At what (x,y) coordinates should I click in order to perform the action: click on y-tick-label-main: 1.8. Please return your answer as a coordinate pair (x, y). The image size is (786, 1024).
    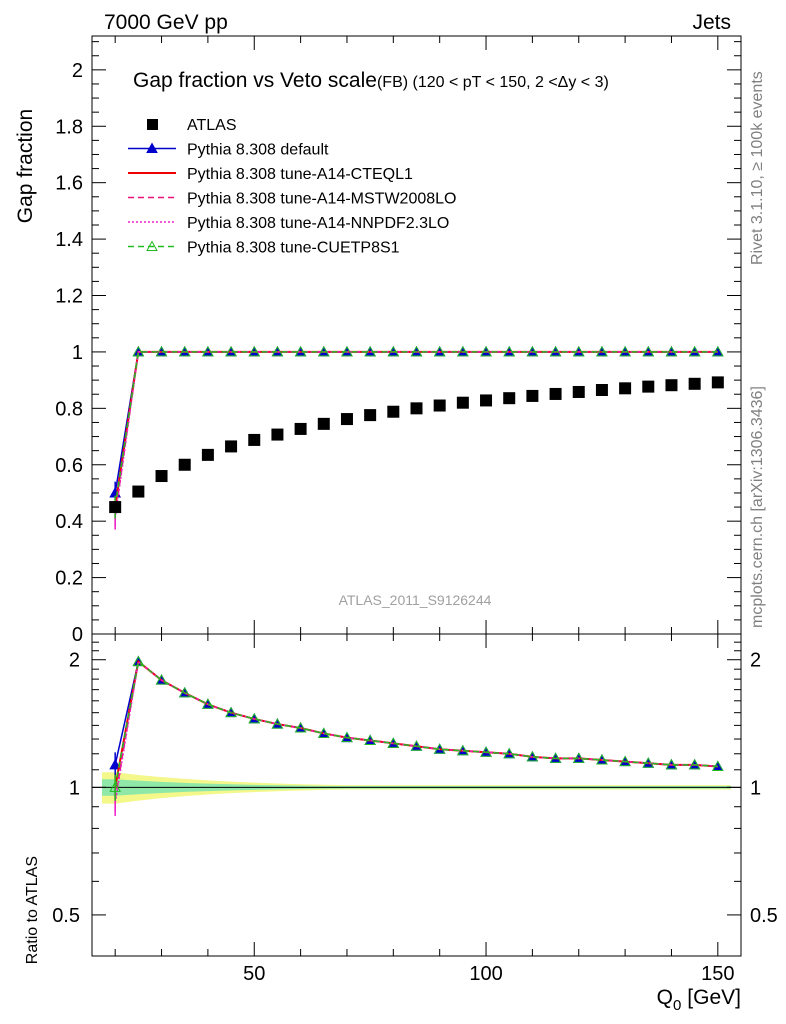
    Looking at the image, I should click on (69, 127).